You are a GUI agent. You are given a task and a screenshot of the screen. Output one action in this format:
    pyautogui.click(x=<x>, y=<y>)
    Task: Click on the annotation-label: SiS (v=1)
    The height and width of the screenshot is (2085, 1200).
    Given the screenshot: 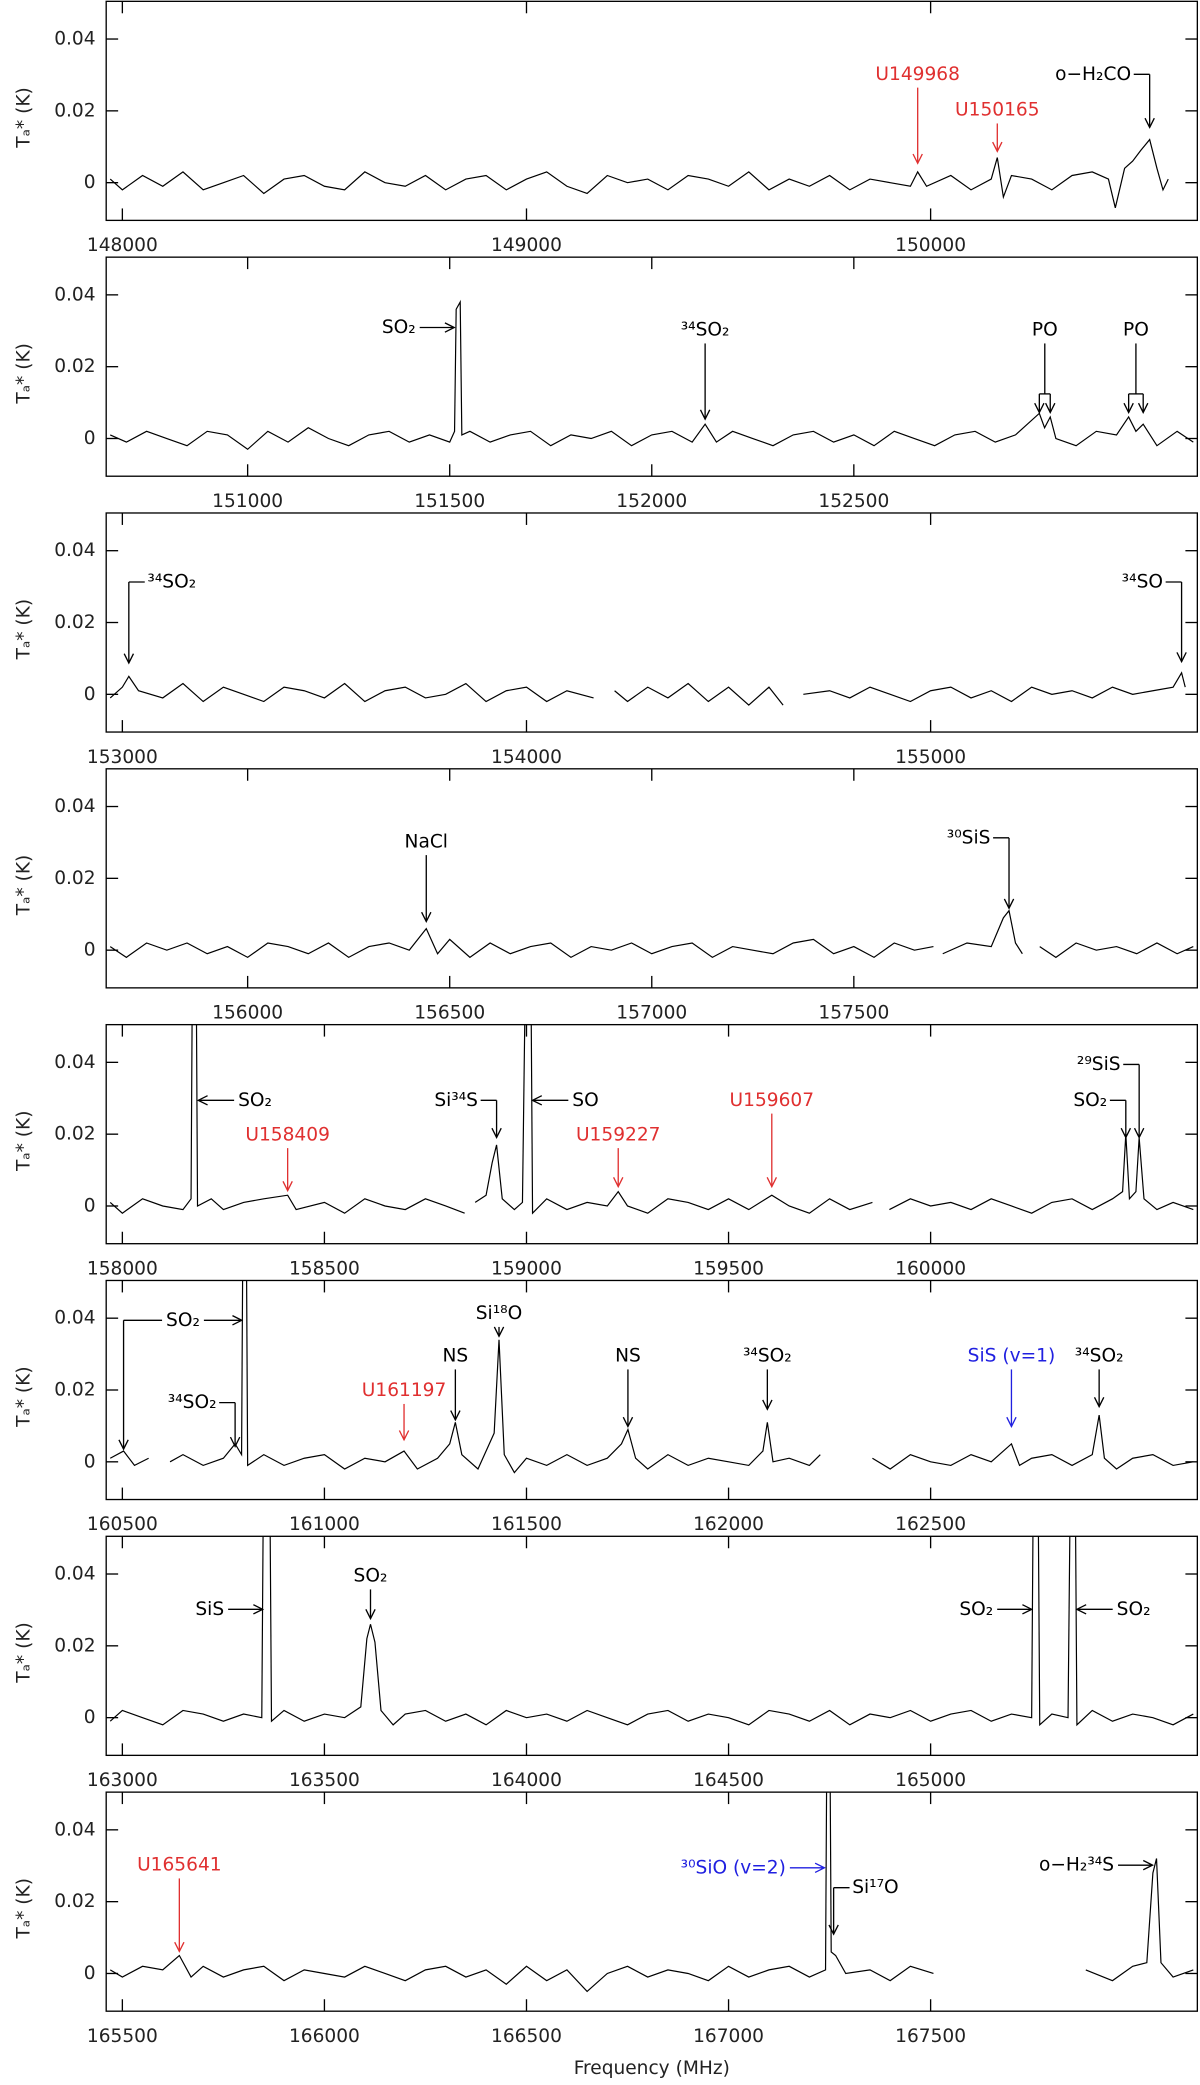 What is the action you would take?
    pyautogui.click(x=1012, y=1356)
    